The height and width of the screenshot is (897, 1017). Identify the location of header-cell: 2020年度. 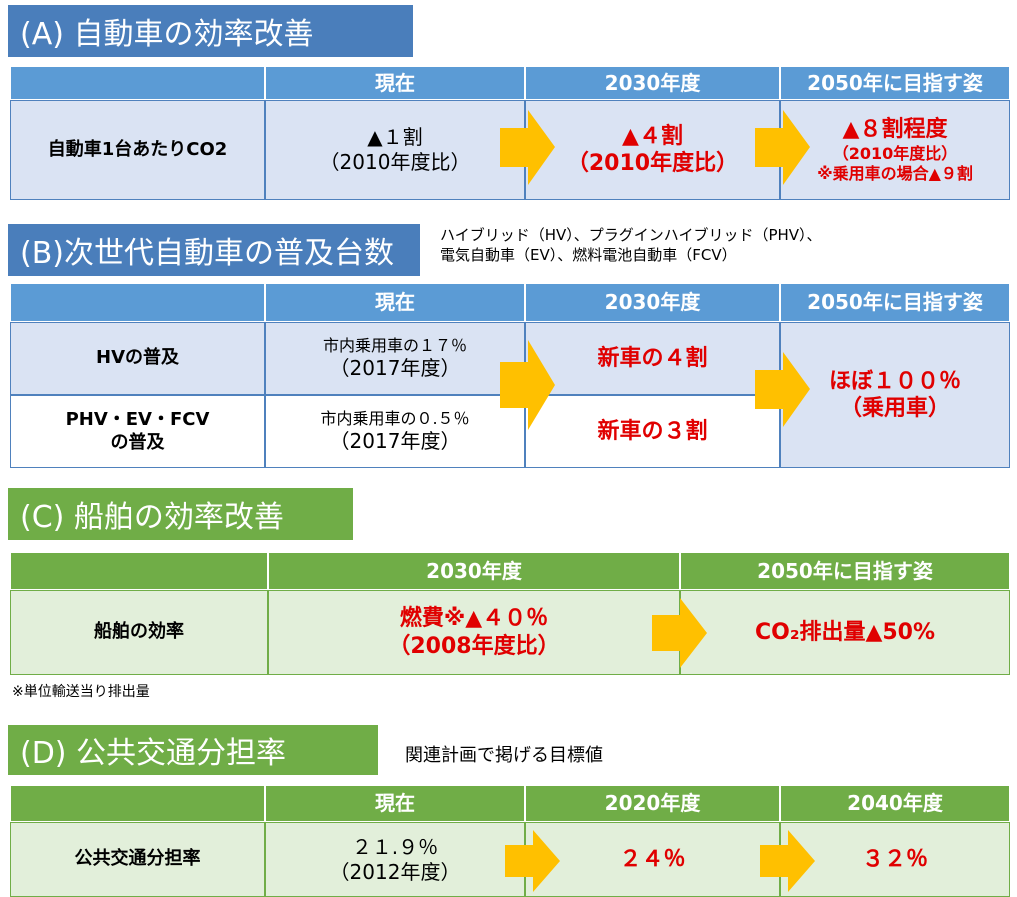
(652, 803).